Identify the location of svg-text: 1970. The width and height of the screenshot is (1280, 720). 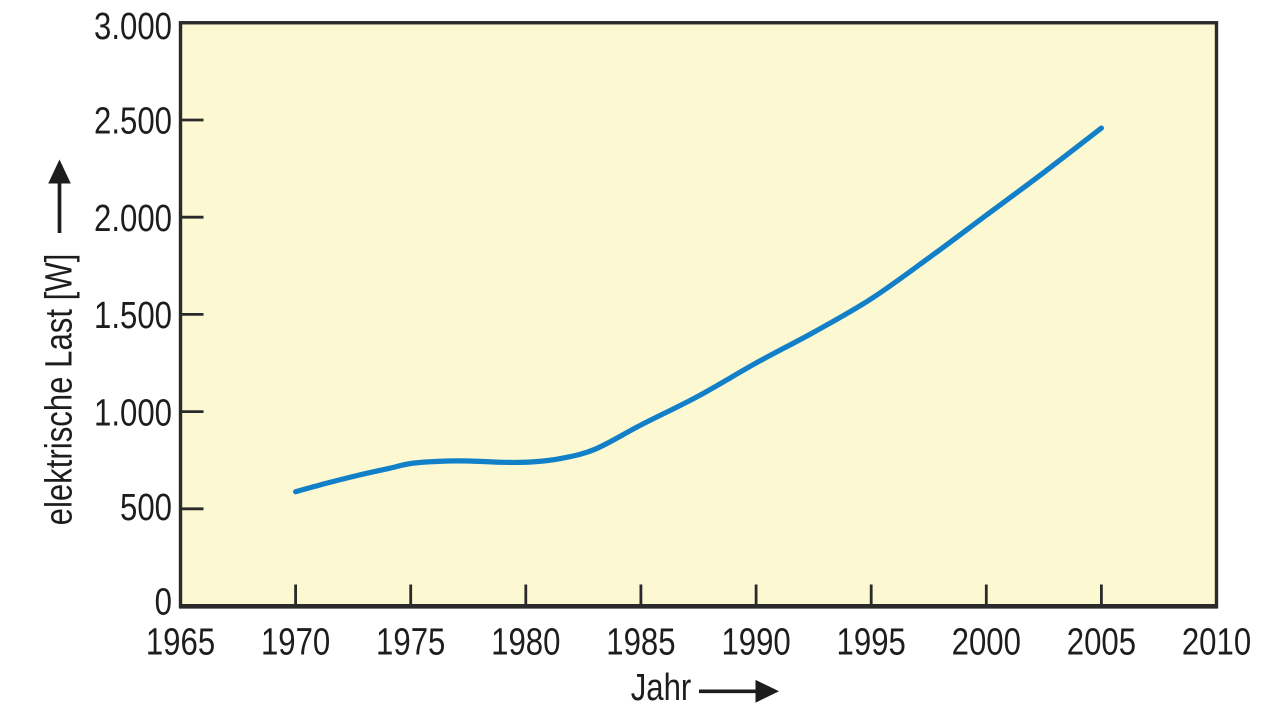
(295, 643).